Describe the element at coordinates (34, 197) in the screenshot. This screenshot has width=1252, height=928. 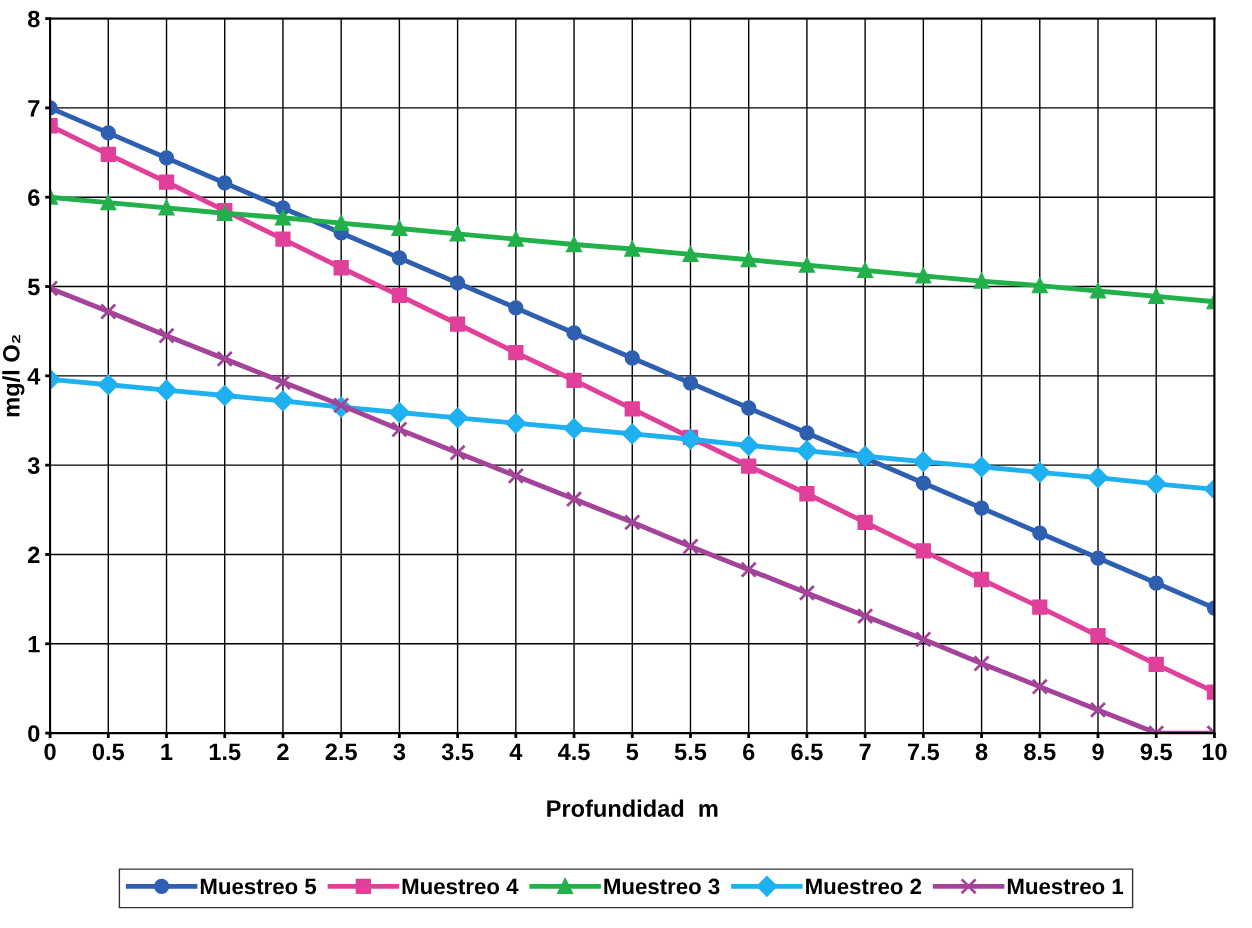
I see `y-tick-label: 6` at that location.